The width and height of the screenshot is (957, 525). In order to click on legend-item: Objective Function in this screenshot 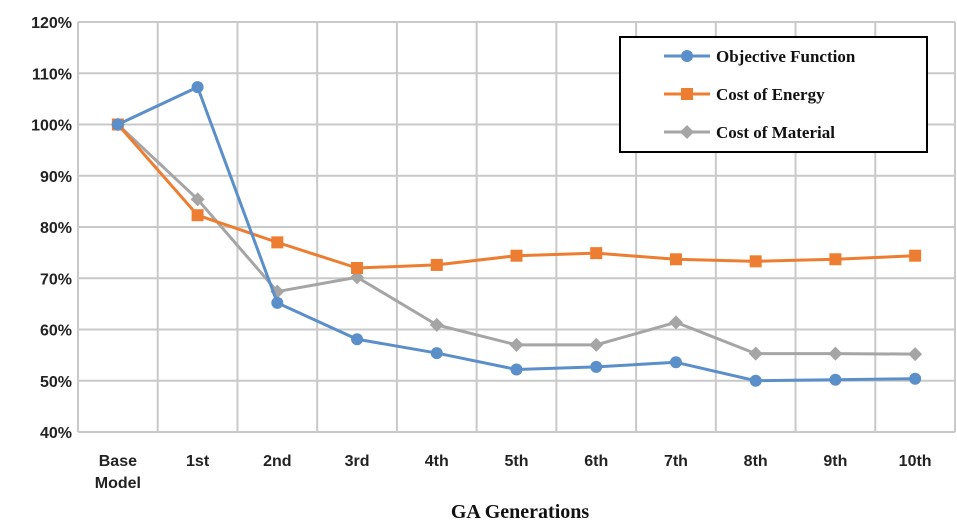, I will do `click(760, 56)`.